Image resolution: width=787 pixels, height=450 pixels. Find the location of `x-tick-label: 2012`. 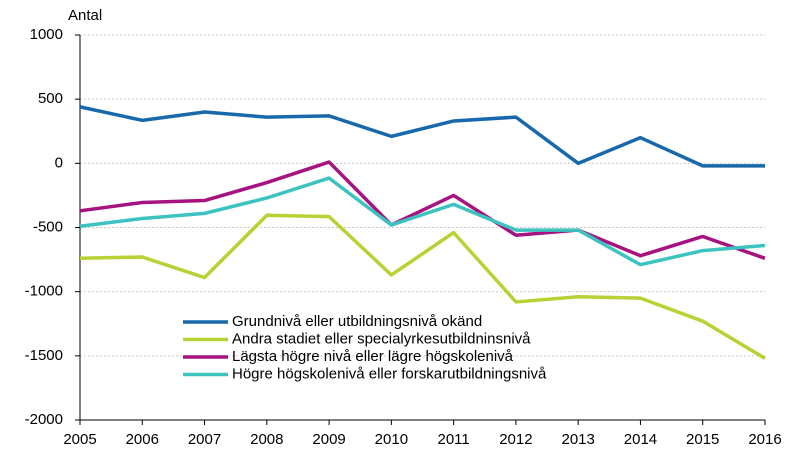

x-tick-label: 2012 is located at coordinates (515, 439).